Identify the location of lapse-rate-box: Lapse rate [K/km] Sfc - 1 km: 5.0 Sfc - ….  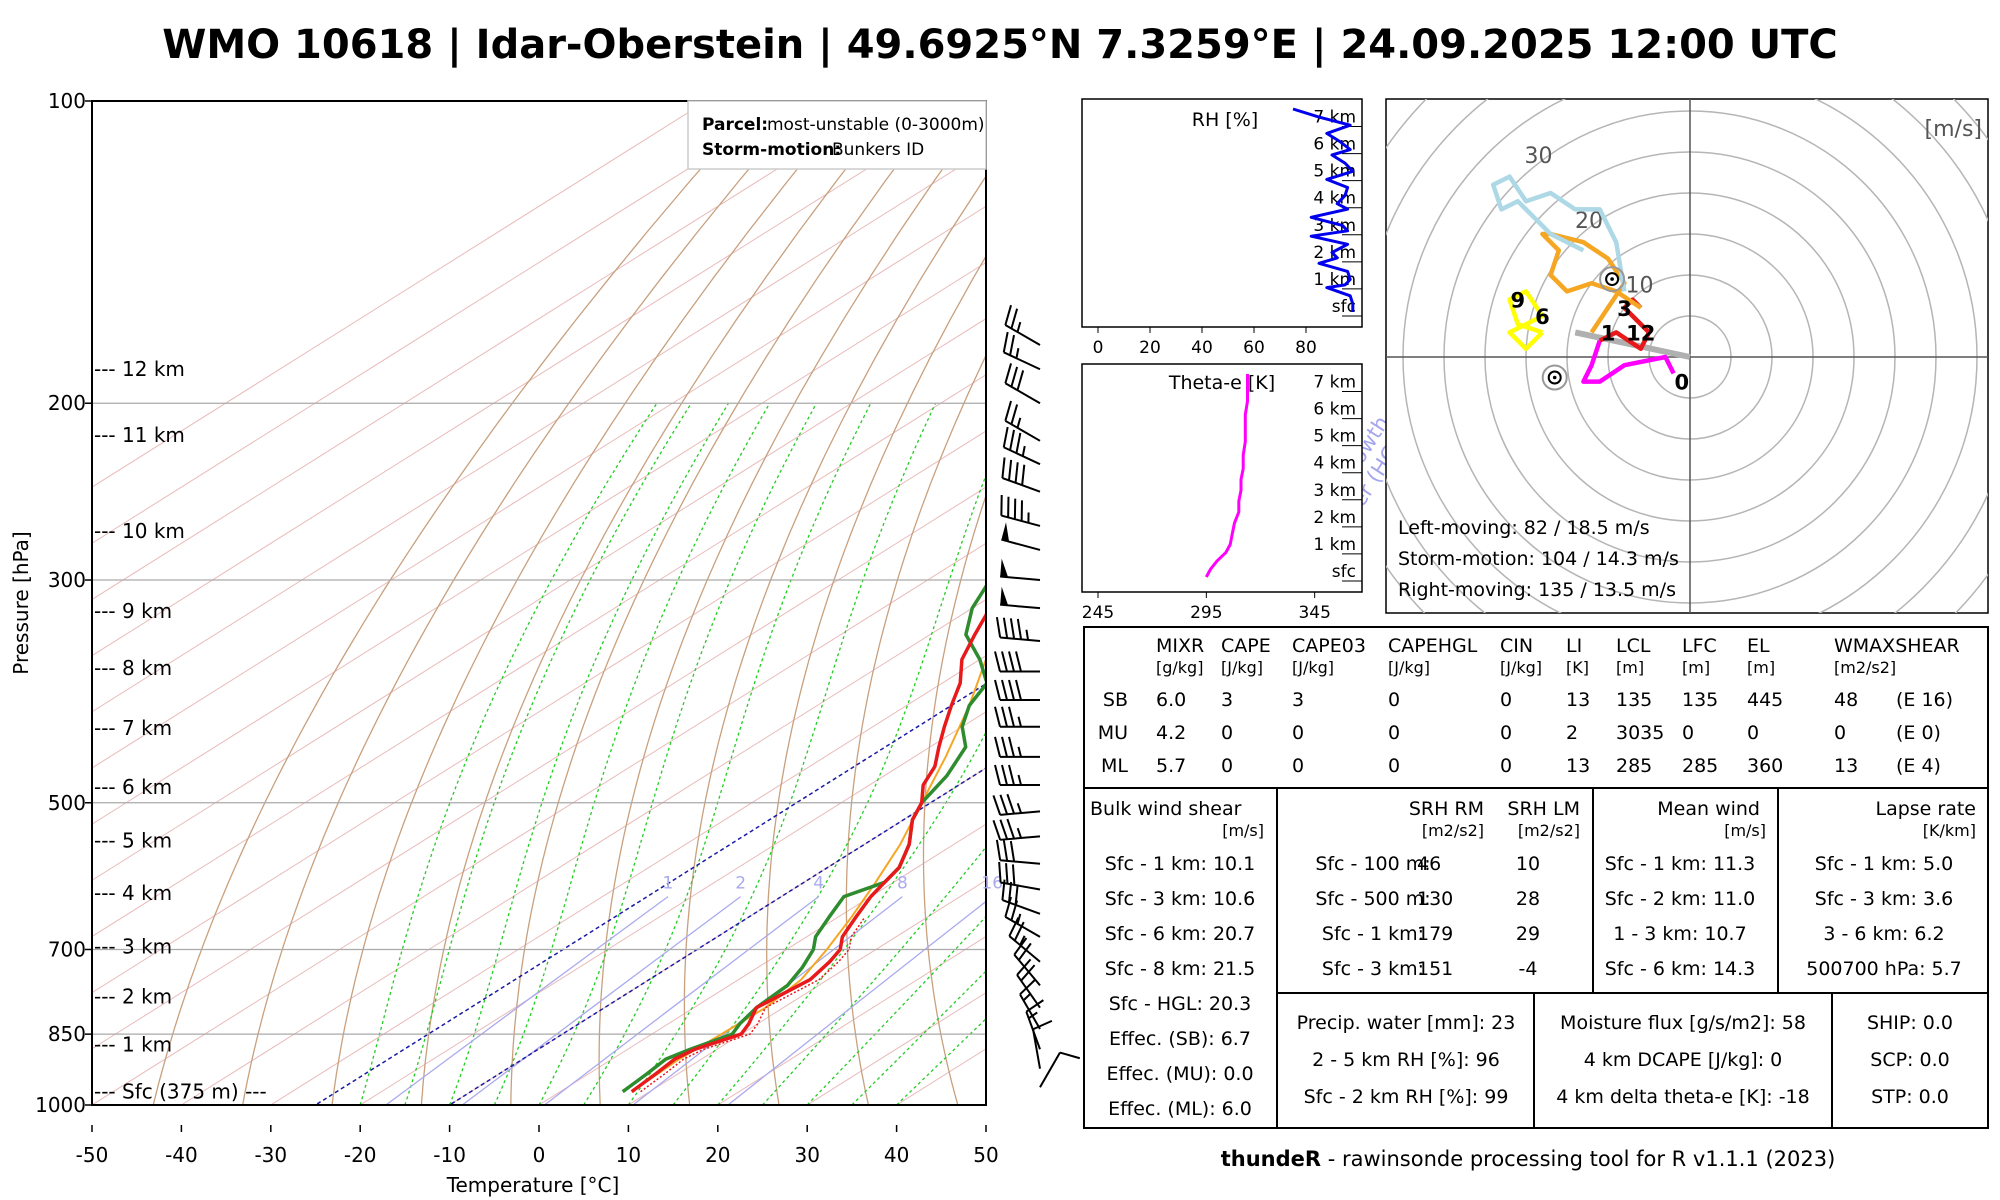
(1891, 889).